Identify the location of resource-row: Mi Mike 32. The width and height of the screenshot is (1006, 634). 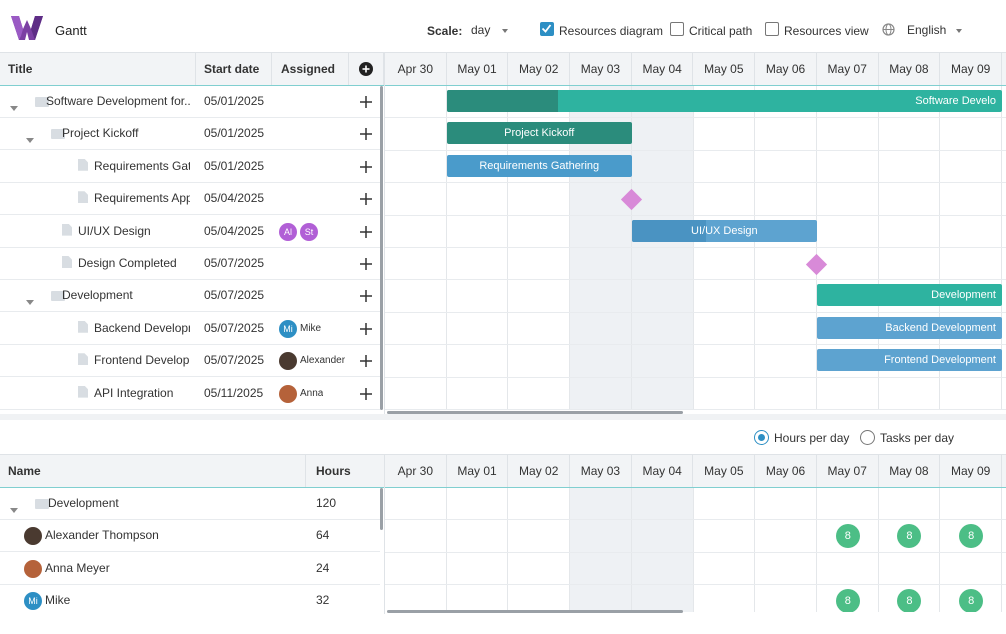
(190, 598).